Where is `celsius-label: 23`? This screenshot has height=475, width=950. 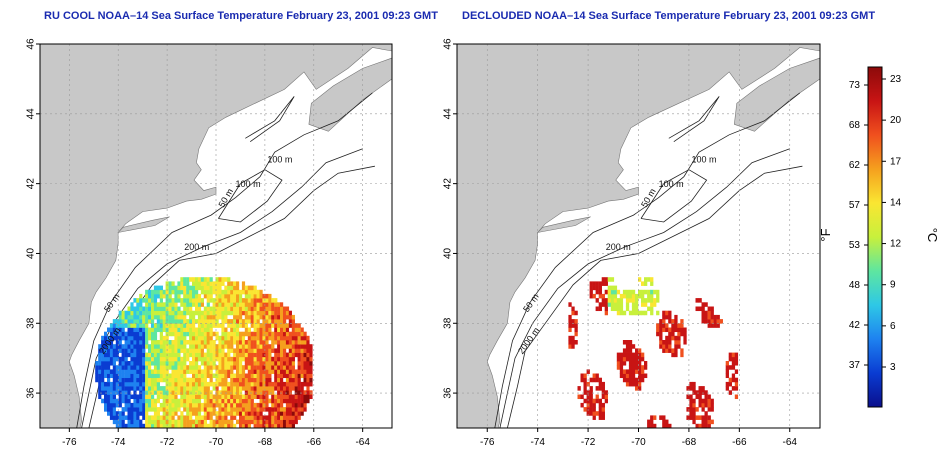
celsius-label: 23 is located at coordinates (896, 79).